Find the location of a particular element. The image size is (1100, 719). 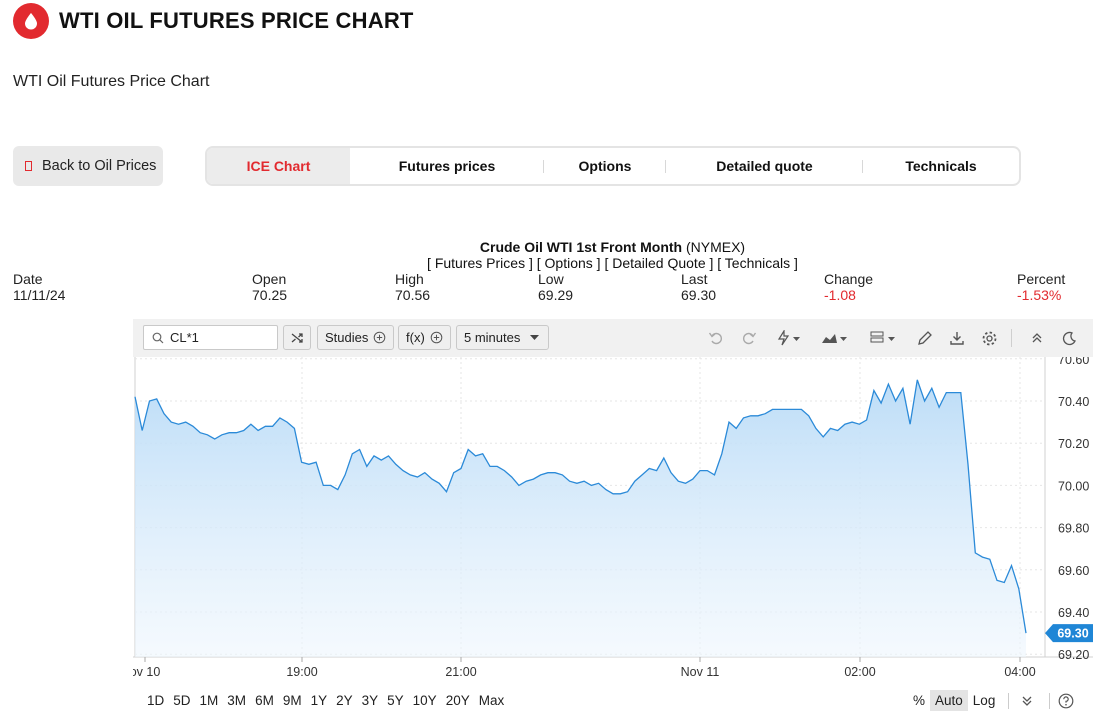

draw-pencil-icon is located at coordinates (925, 338).